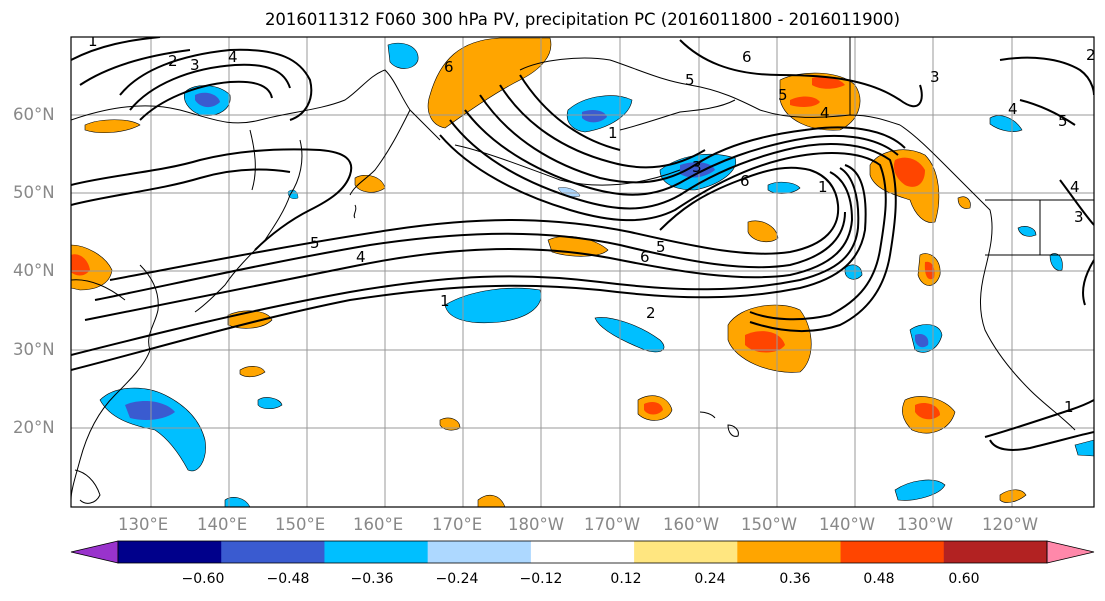  What do you see at coordinates (710, 579) in the screenshot?
I see `colorbar-tick-label: 0.24` at bounding box center [710, 579].